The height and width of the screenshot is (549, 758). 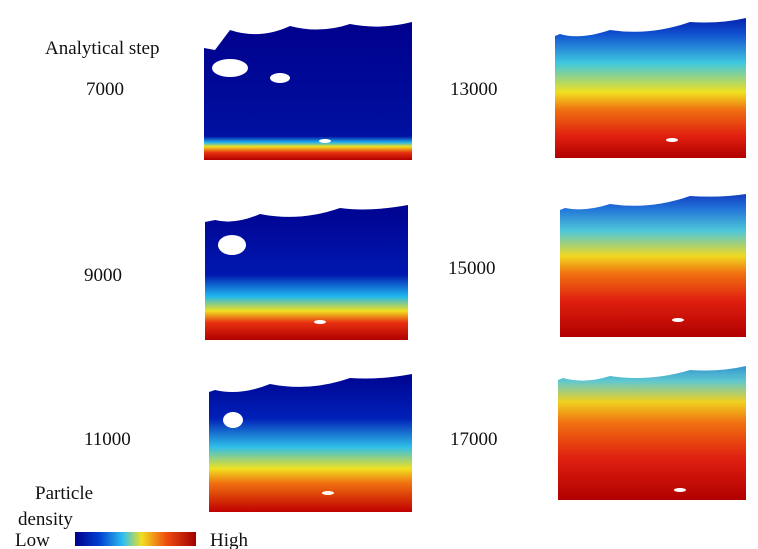 What do you see at coordinates (474, 439) in the screenshot?
I see `step-label: 17000` at bounding box center [474, 439].